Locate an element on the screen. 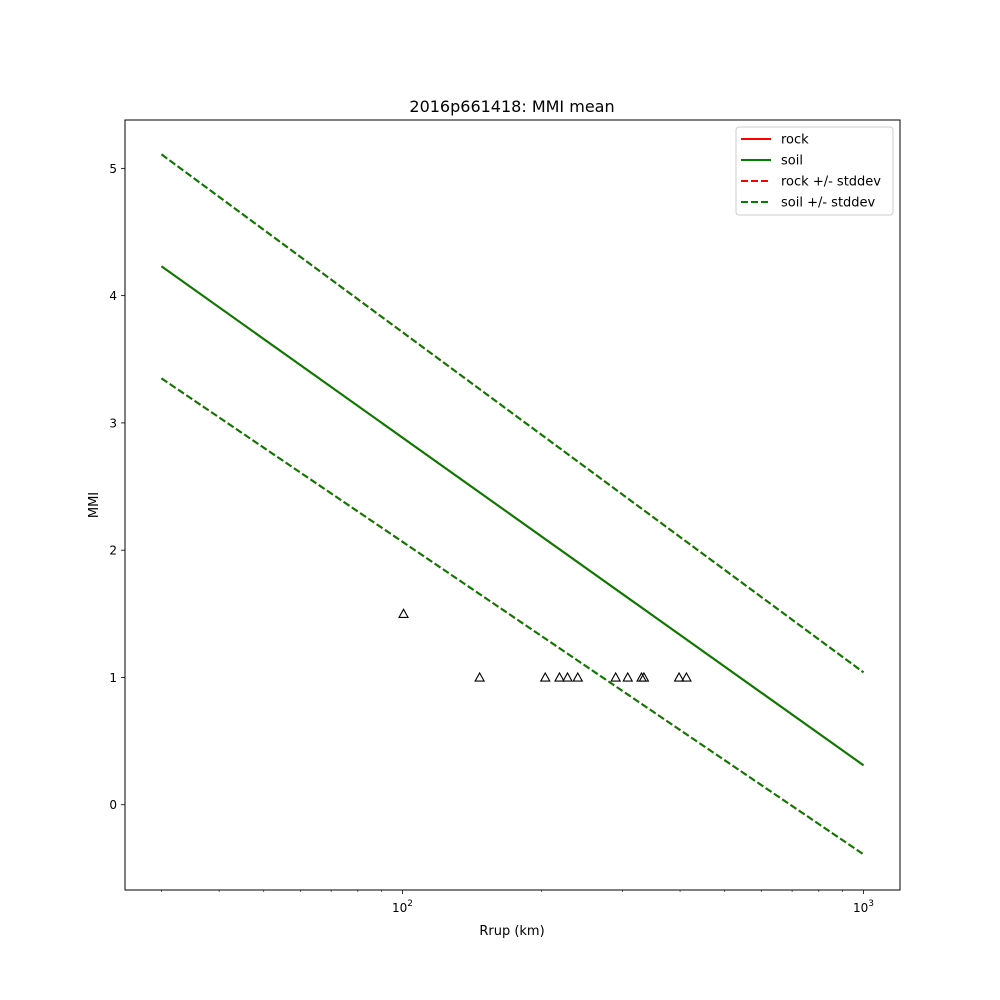 The height and width of the screenshot is (1000, 1000). legend-label: soil +/- stddev is located at coordinates (828, 203).